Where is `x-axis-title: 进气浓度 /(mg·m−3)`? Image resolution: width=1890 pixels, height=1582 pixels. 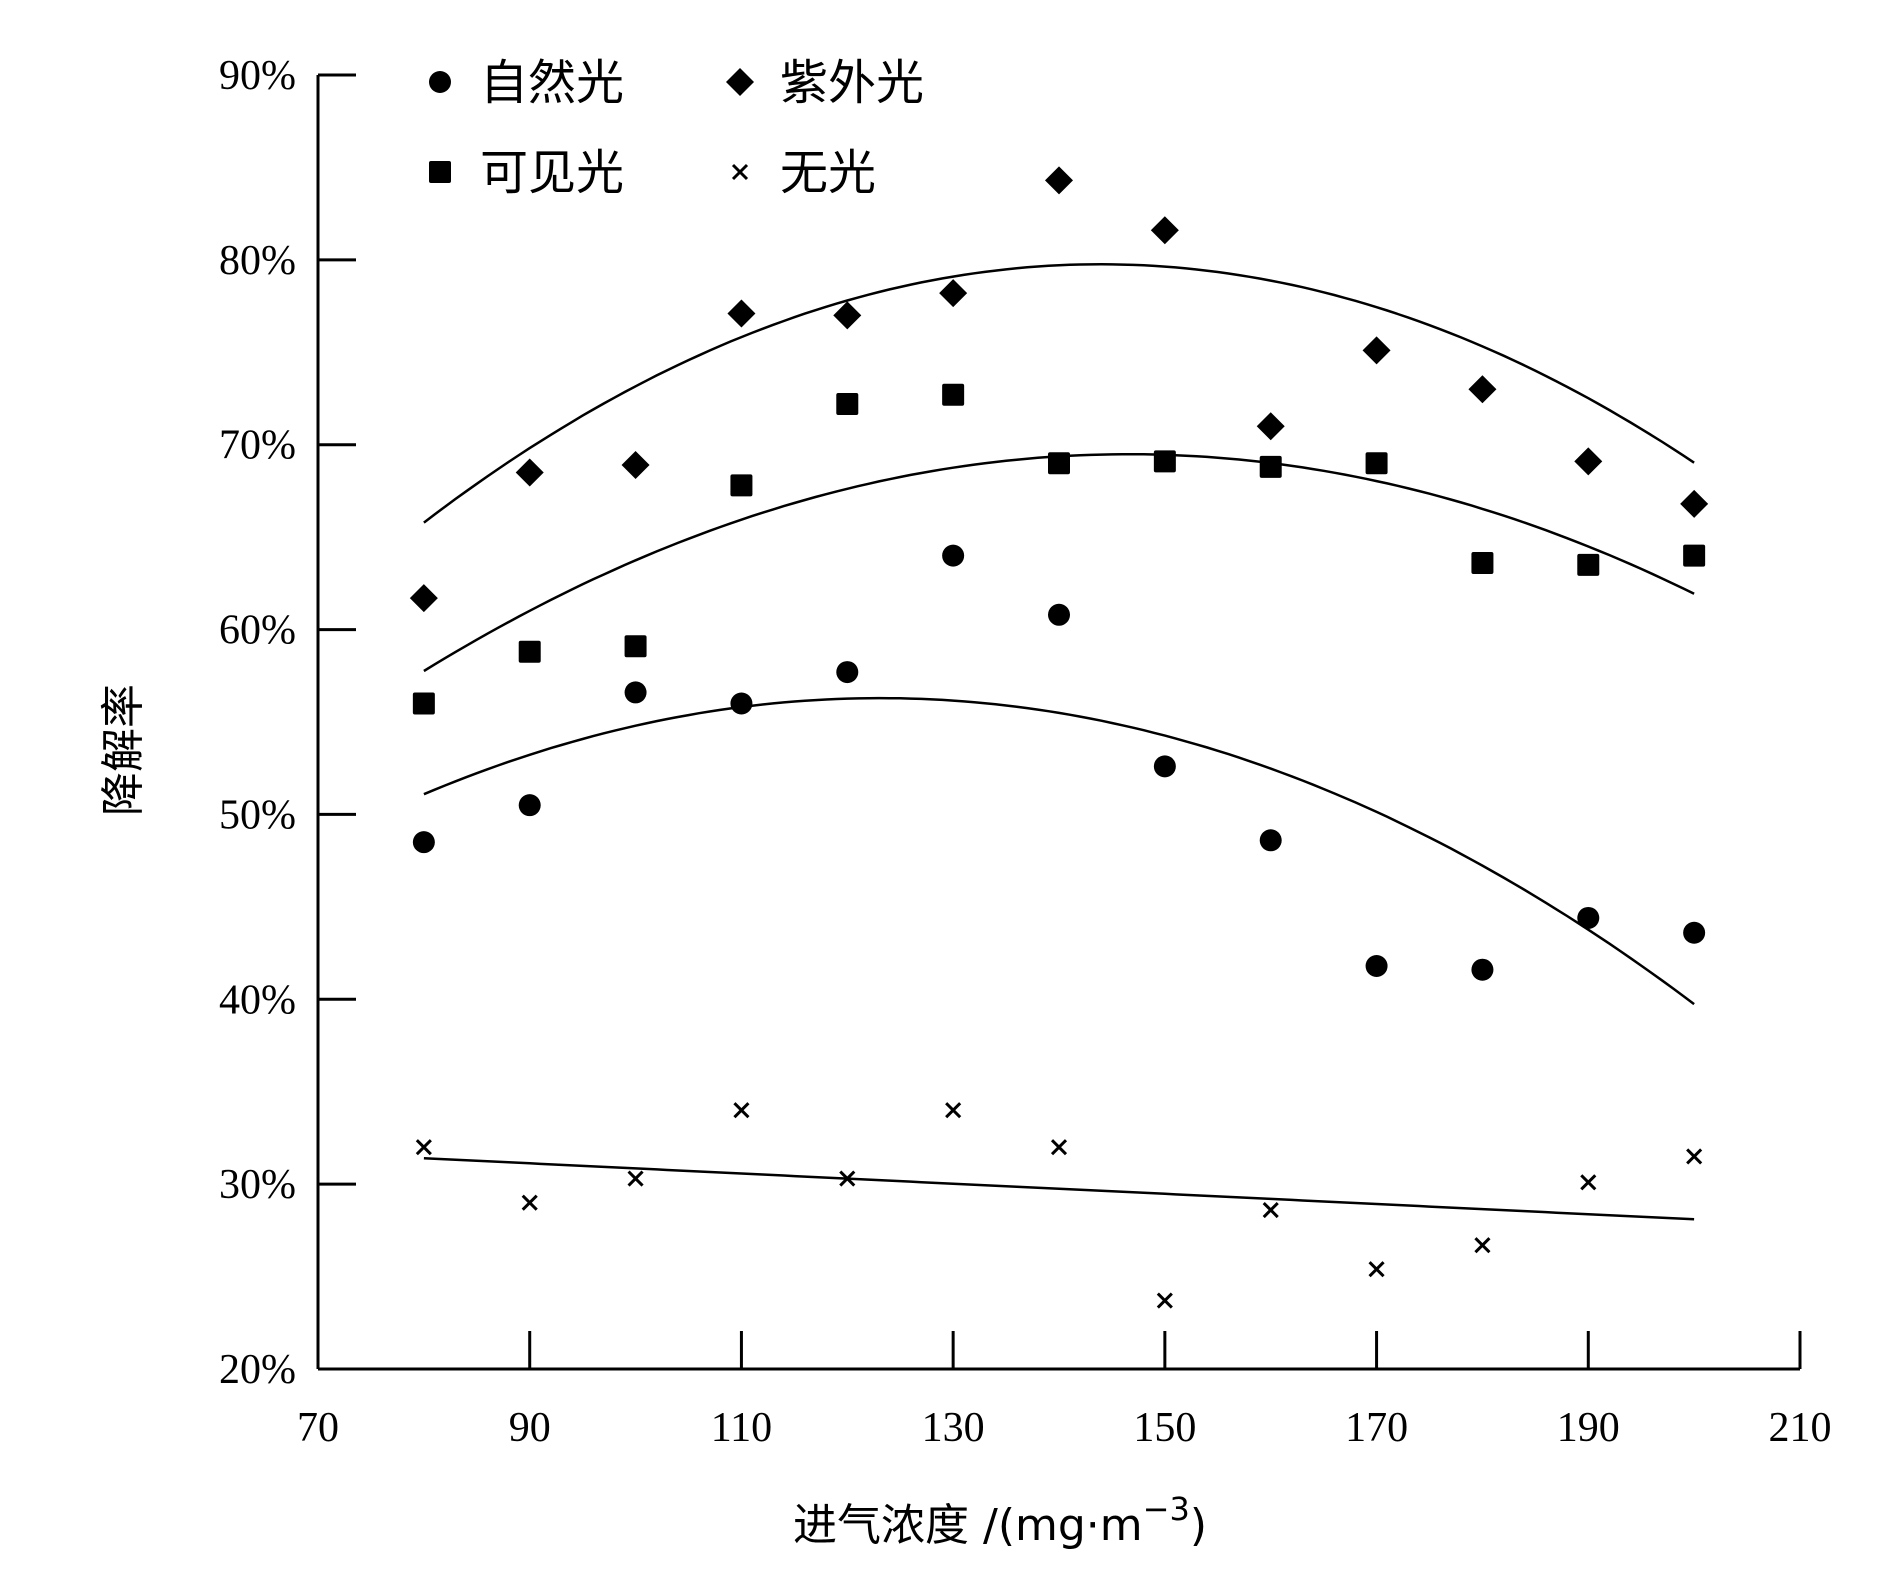
x-axis-title: 进气浓度 /(mg·m−3) is located at coordinates (1000, 1520).